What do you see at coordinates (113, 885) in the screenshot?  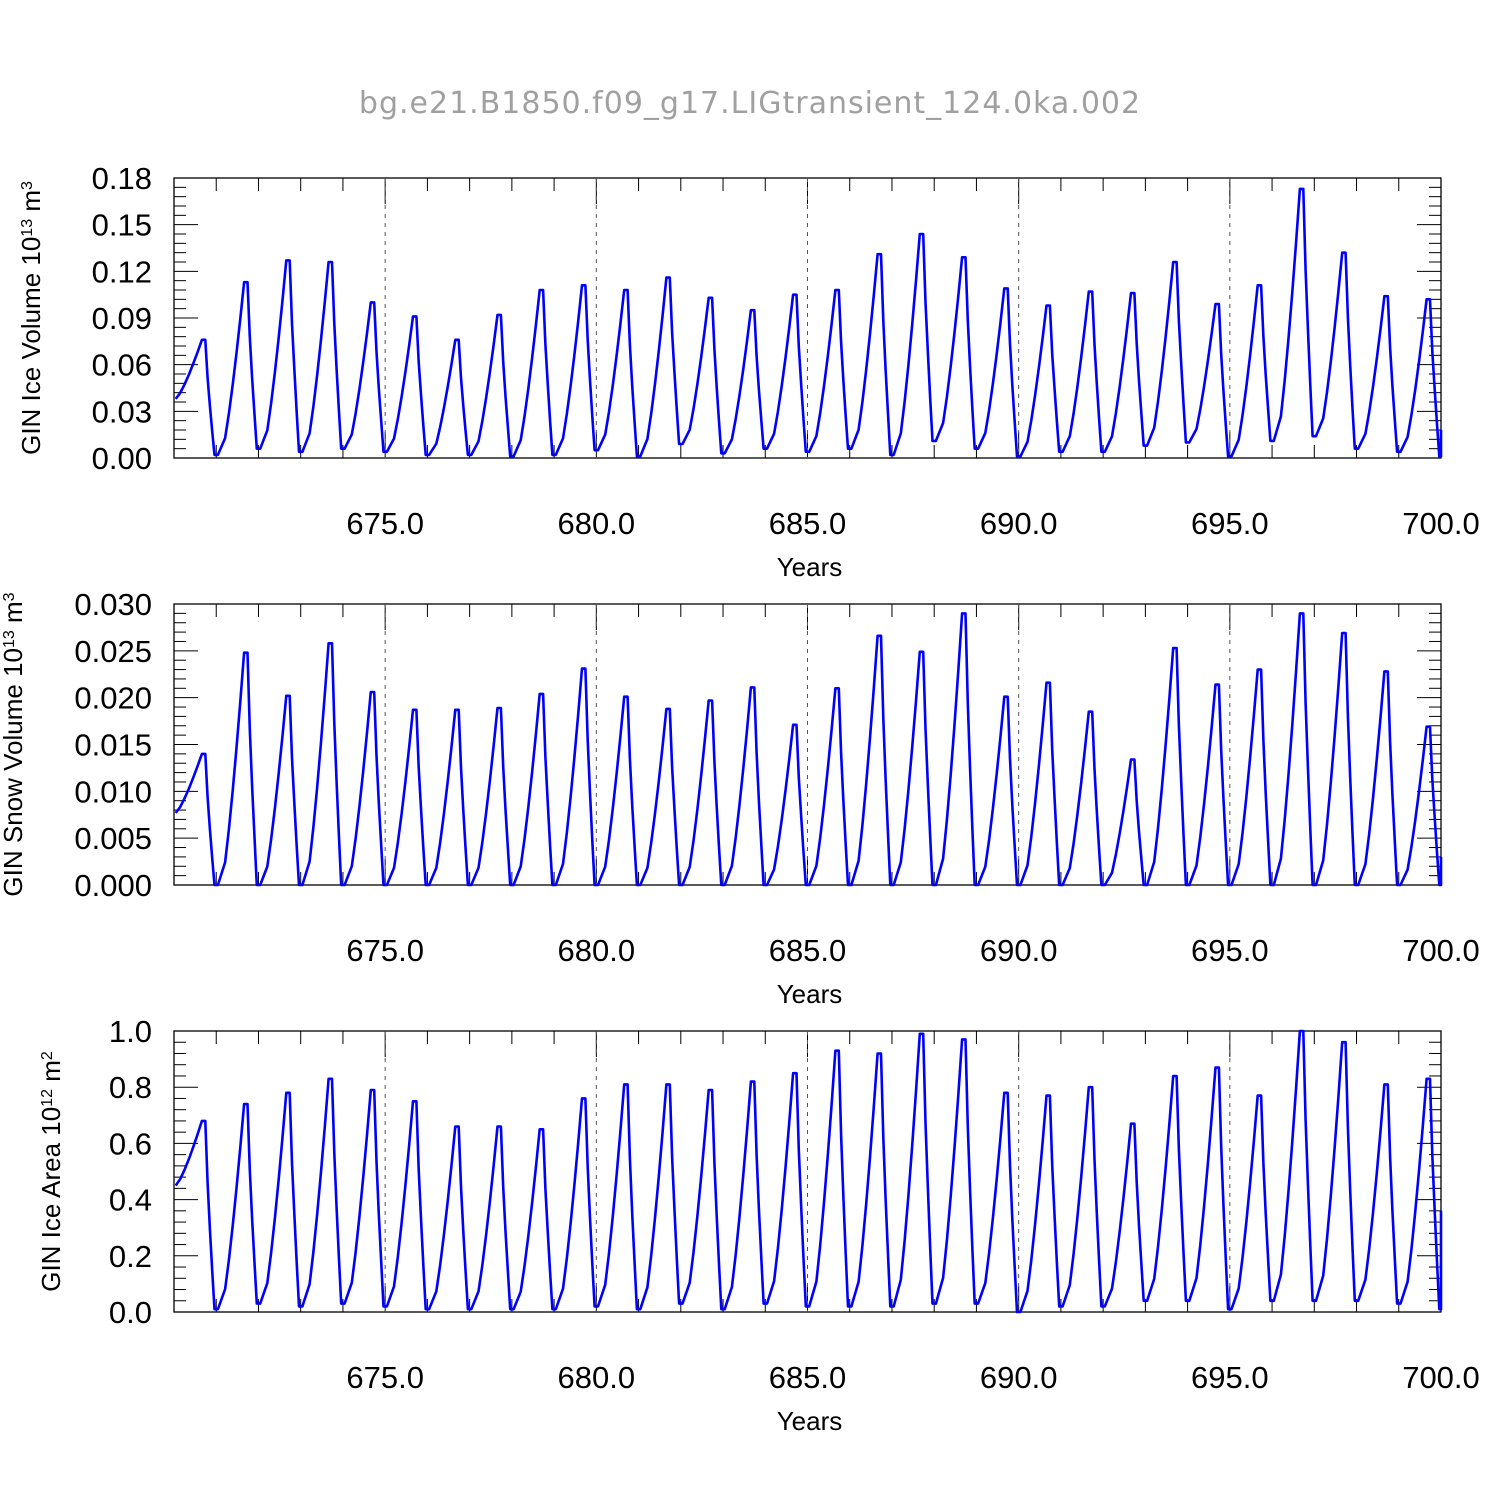 I see `y-tick-label: 0.000` at bounding box center [113, 885].